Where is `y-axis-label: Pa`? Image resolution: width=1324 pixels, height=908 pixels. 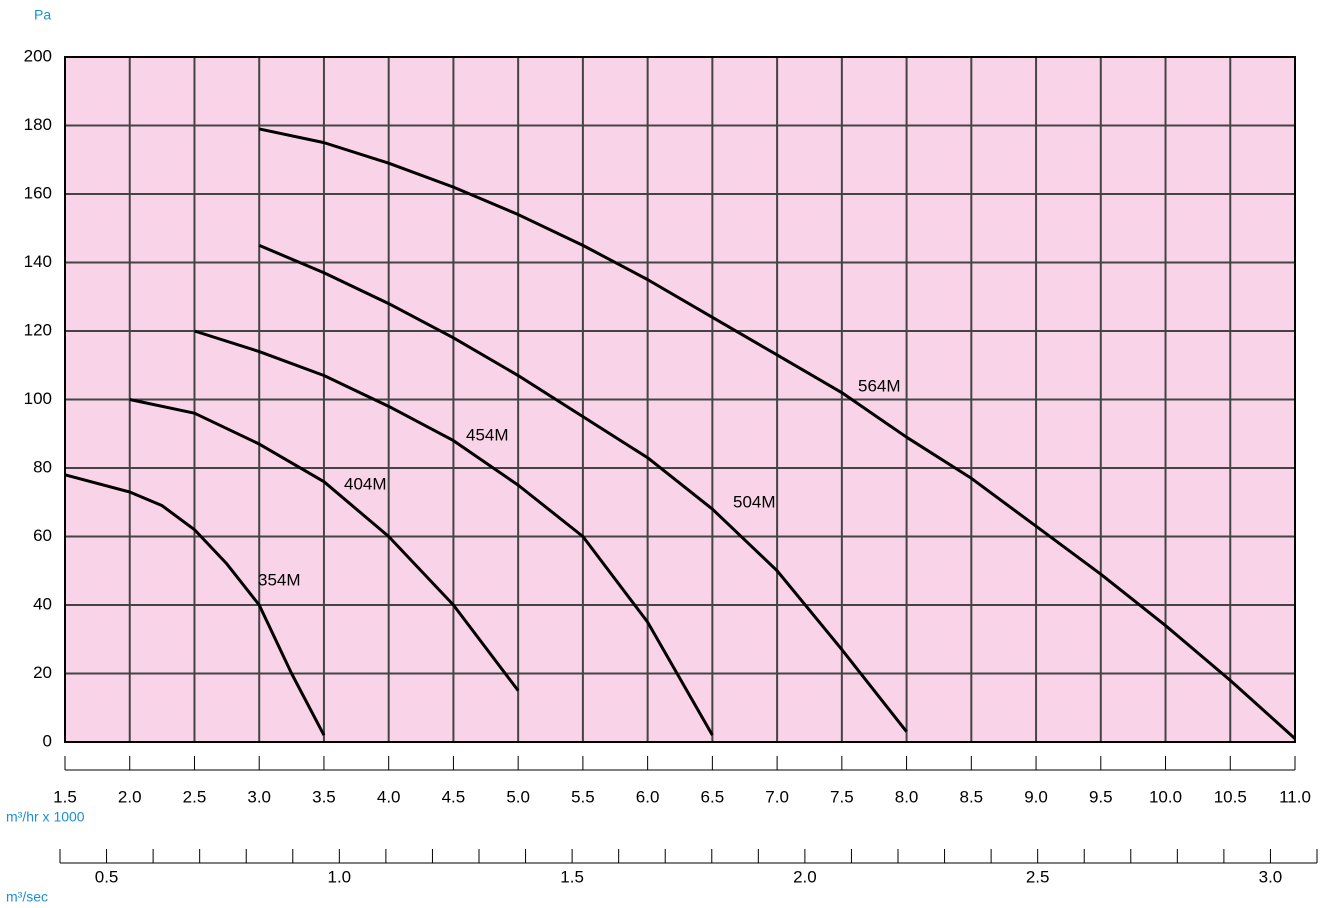
y-axis-label: Pa is located at coordinates (42, 15).